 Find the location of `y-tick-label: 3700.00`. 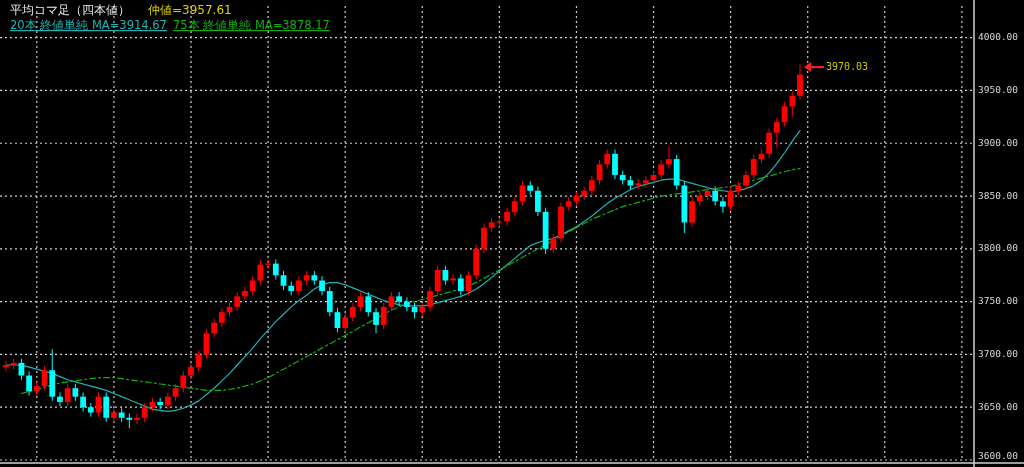

y-tick-label: 3700.00 is located at coordinates (998, 353).